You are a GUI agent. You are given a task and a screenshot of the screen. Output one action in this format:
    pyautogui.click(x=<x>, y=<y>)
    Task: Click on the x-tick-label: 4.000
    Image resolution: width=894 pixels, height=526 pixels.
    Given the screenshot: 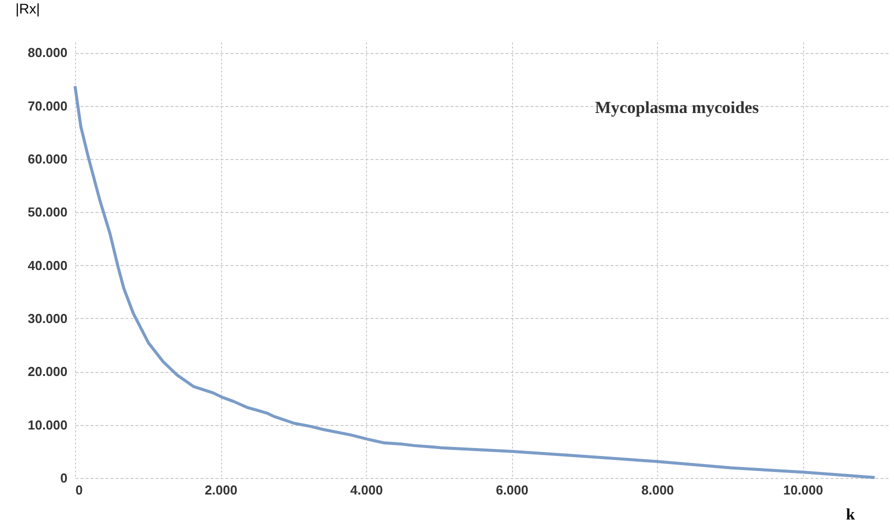 What is the action you would take?
    pyautogui.click(x=366, y=490)
    